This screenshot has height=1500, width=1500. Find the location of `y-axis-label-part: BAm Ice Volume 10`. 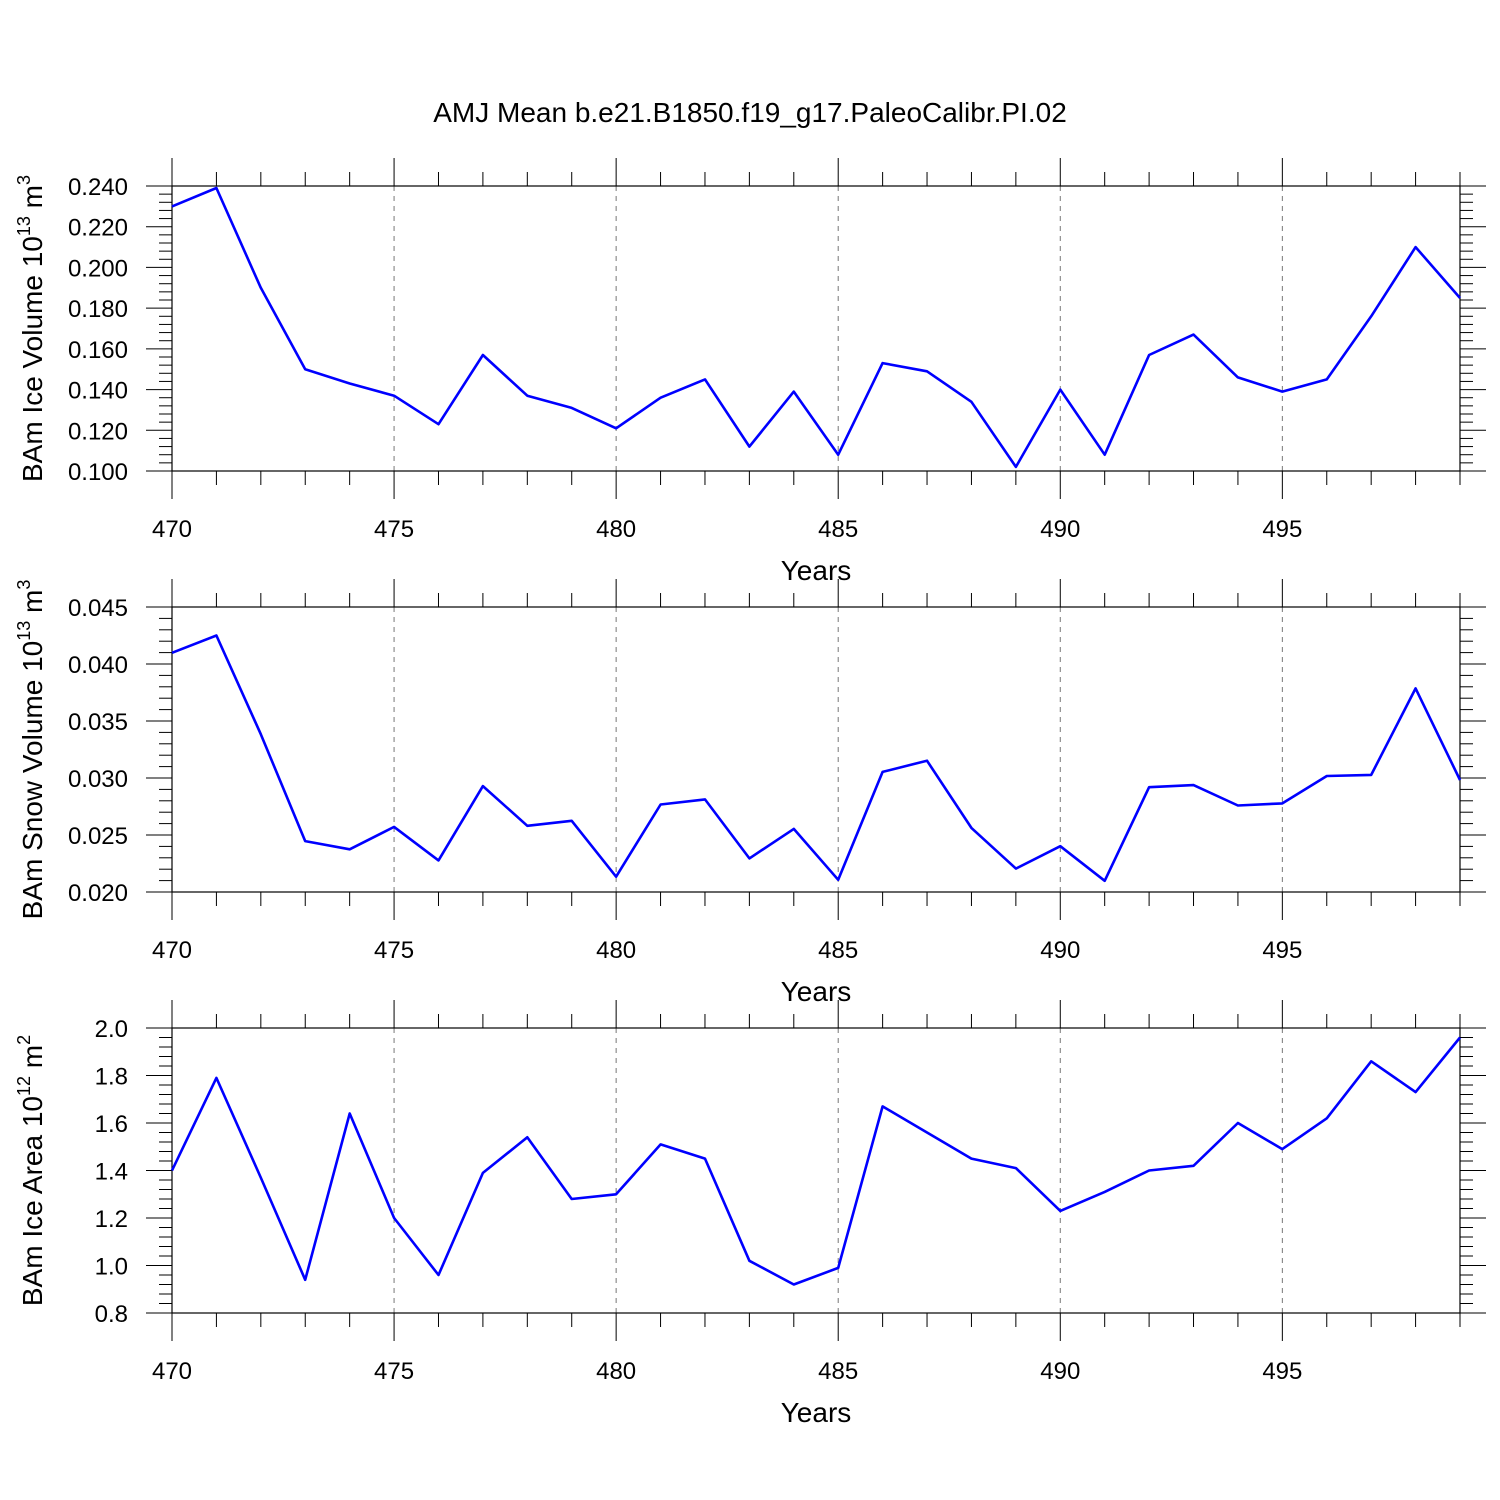

y-axis-label-part: BAm Ice Volume 10 is located at coordinates (32, 359).